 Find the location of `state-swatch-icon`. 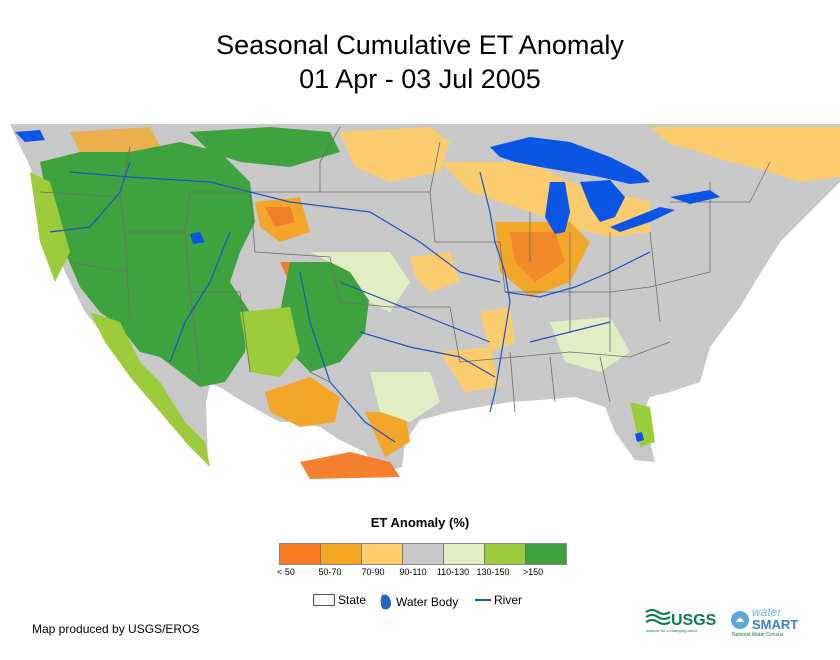

state-swatch-icon is located at coordinates (324, 600).